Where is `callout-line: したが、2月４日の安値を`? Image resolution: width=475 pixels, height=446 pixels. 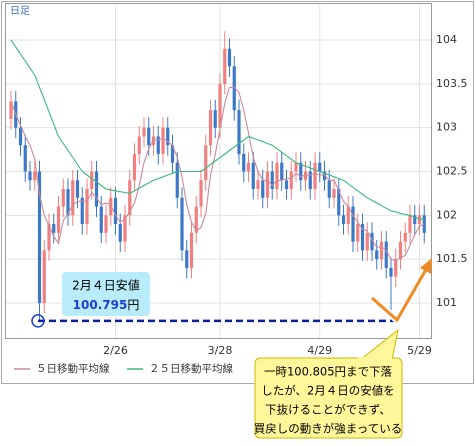 callout-line: したが、2月４日の安値を is located at coordinates (328, 391).